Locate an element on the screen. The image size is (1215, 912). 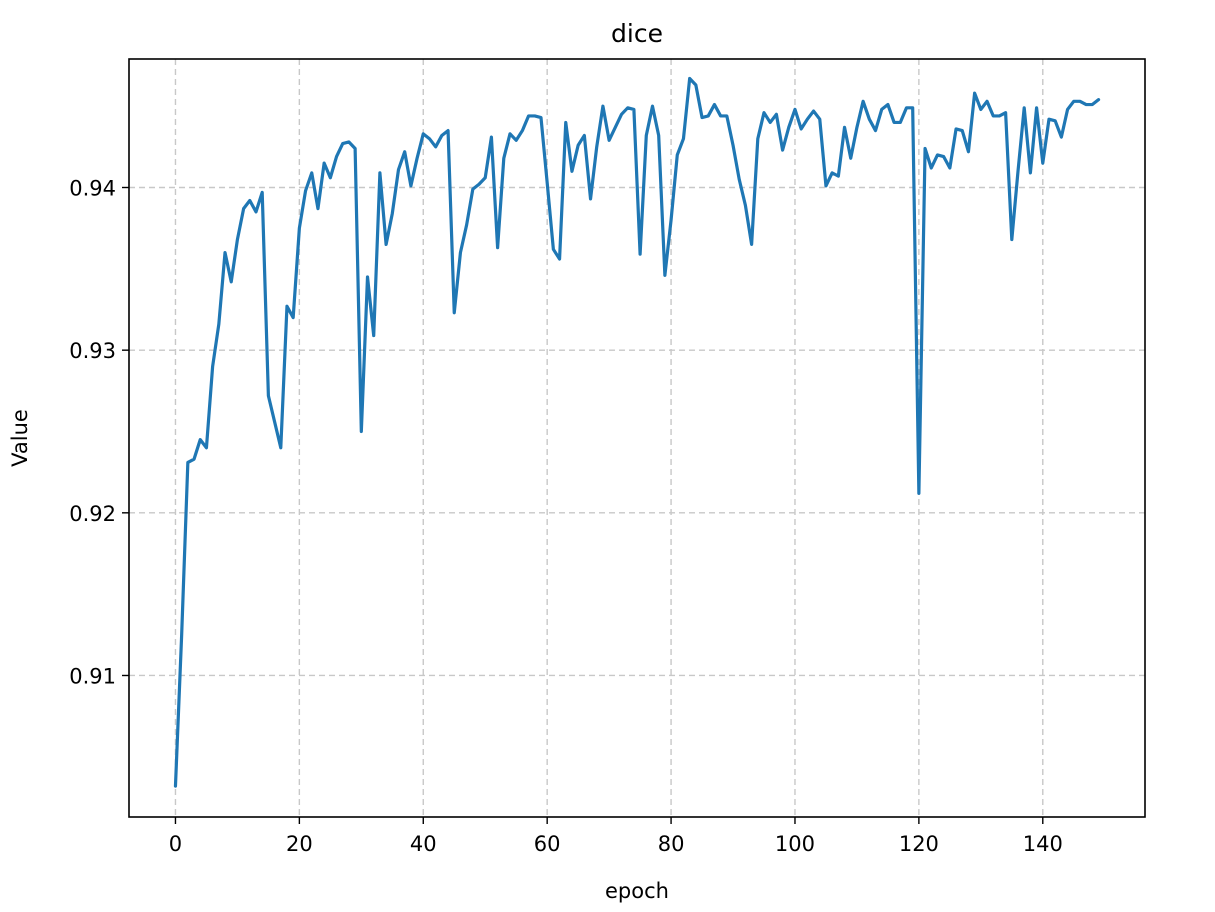
y-tick-label: 0.91 is located at coordinates (92, 676).